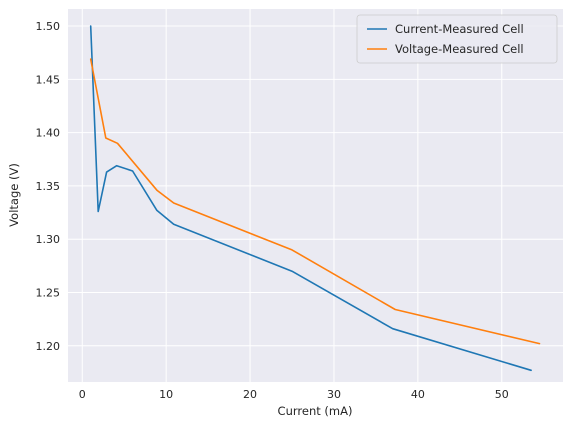 The image size is (570, 429). Describe the element at coordinates (48, 26) in the screenshot. I see `y-tick-label: 1.50` at that location.